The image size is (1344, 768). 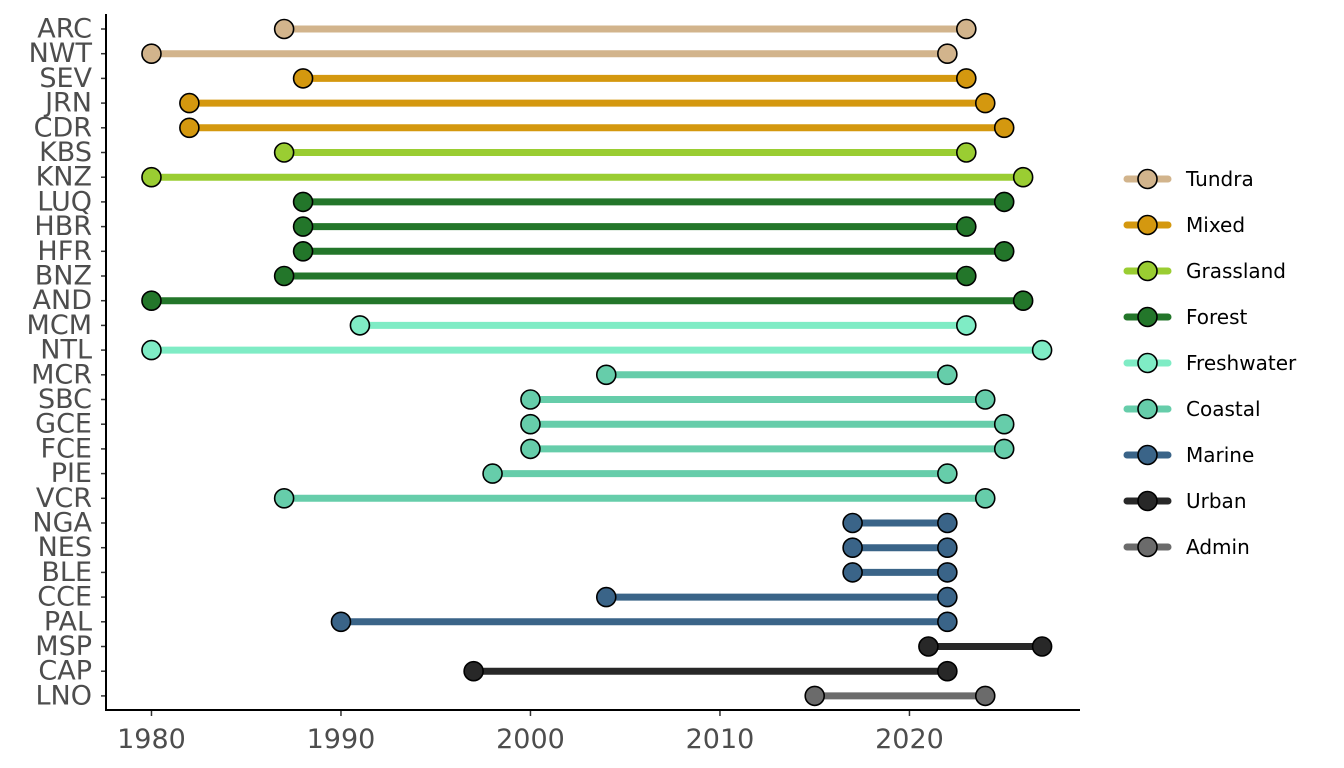 I want to click on y-tick-label-mcm: MCM, so click(x=59, y=325).